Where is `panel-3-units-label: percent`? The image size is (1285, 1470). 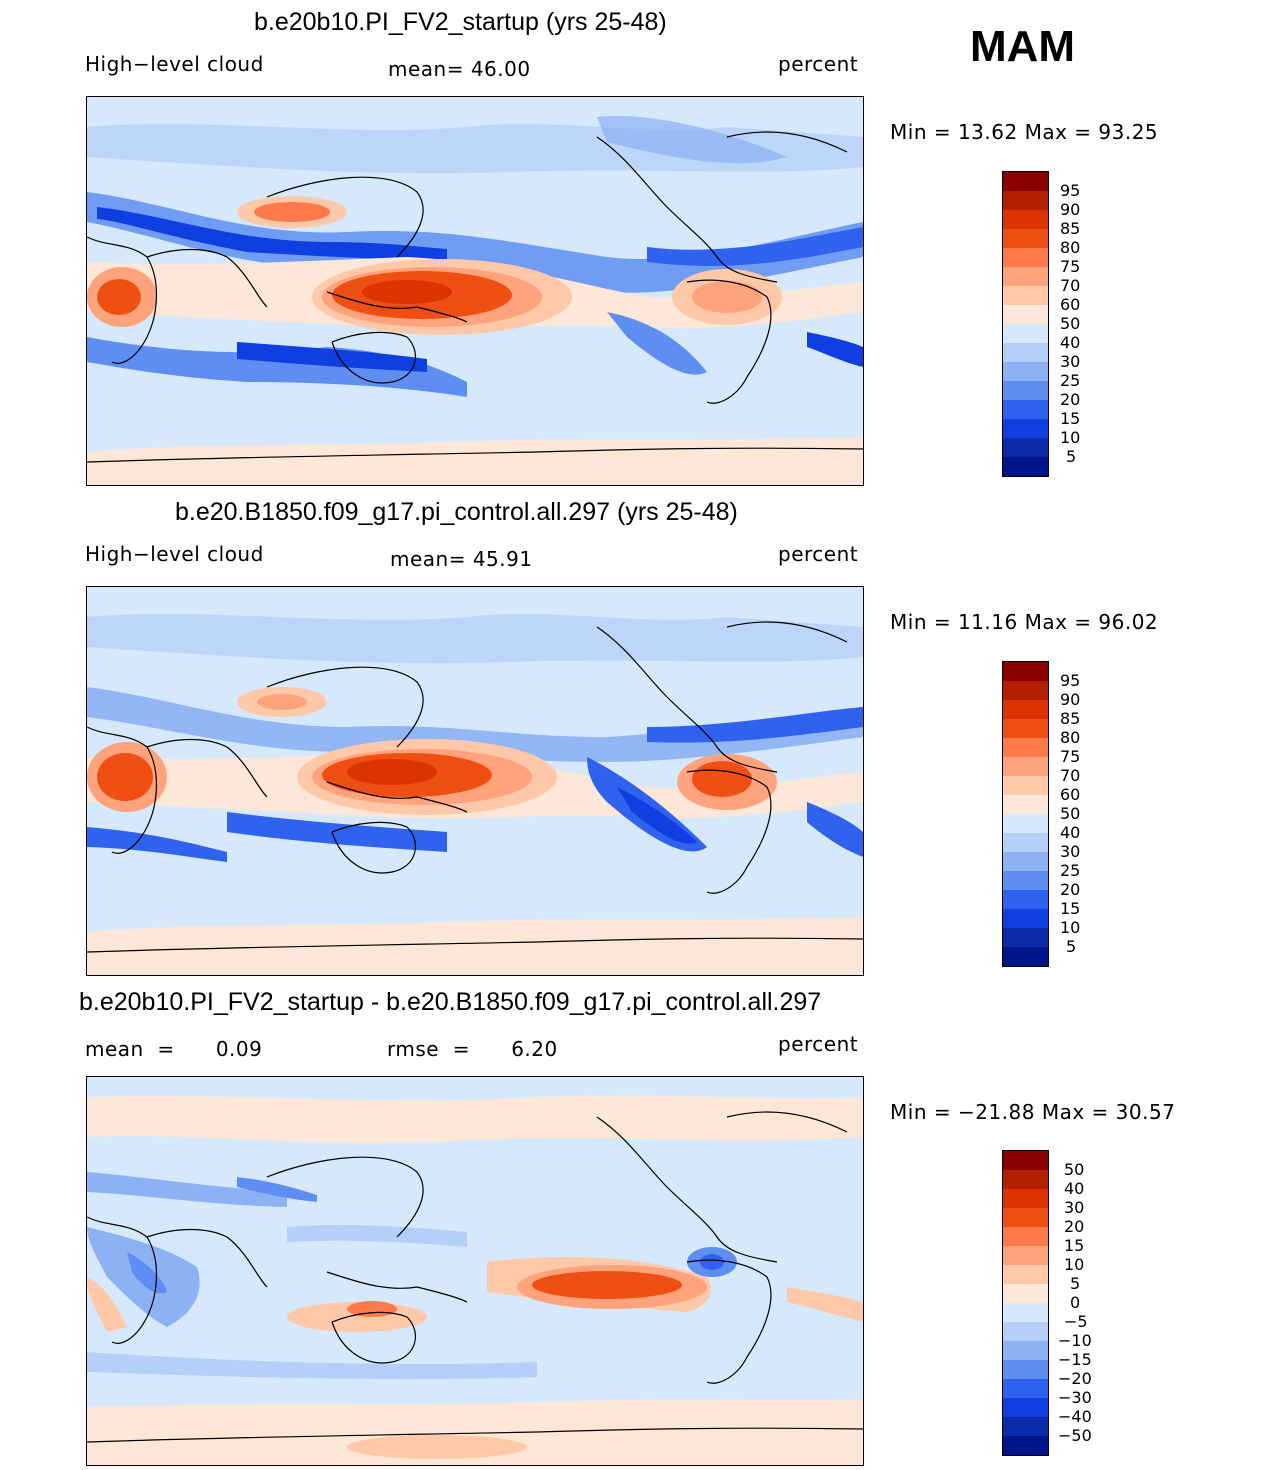 panel-3-units-label: percent is located at coordinates (818, 1044).